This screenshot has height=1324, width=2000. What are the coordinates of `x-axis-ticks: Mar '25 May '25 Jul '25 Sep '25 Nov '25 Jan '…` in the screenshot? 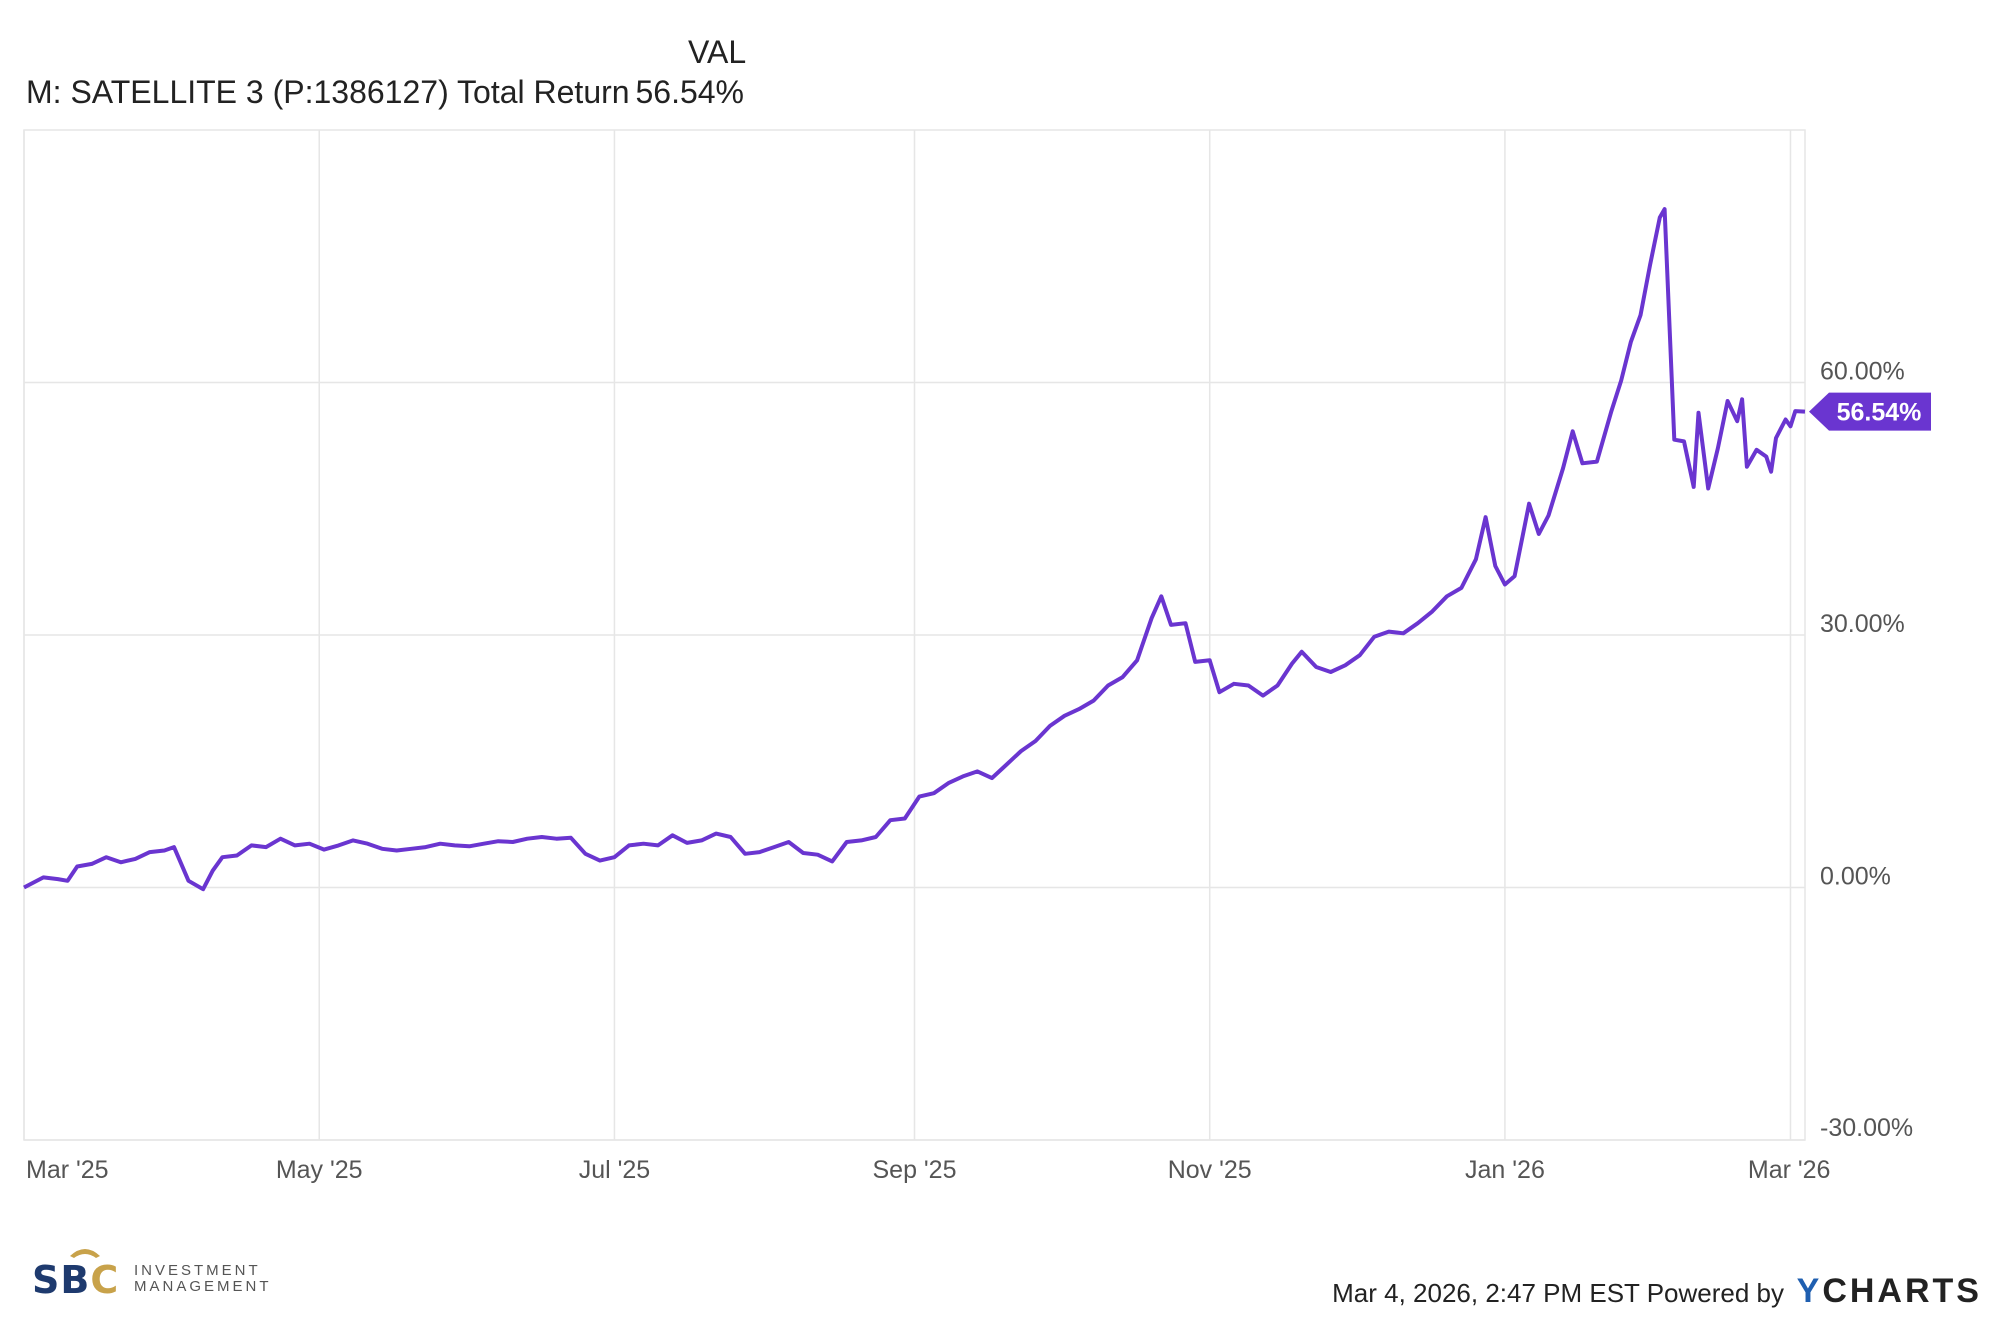 It's located at (928, 1170).